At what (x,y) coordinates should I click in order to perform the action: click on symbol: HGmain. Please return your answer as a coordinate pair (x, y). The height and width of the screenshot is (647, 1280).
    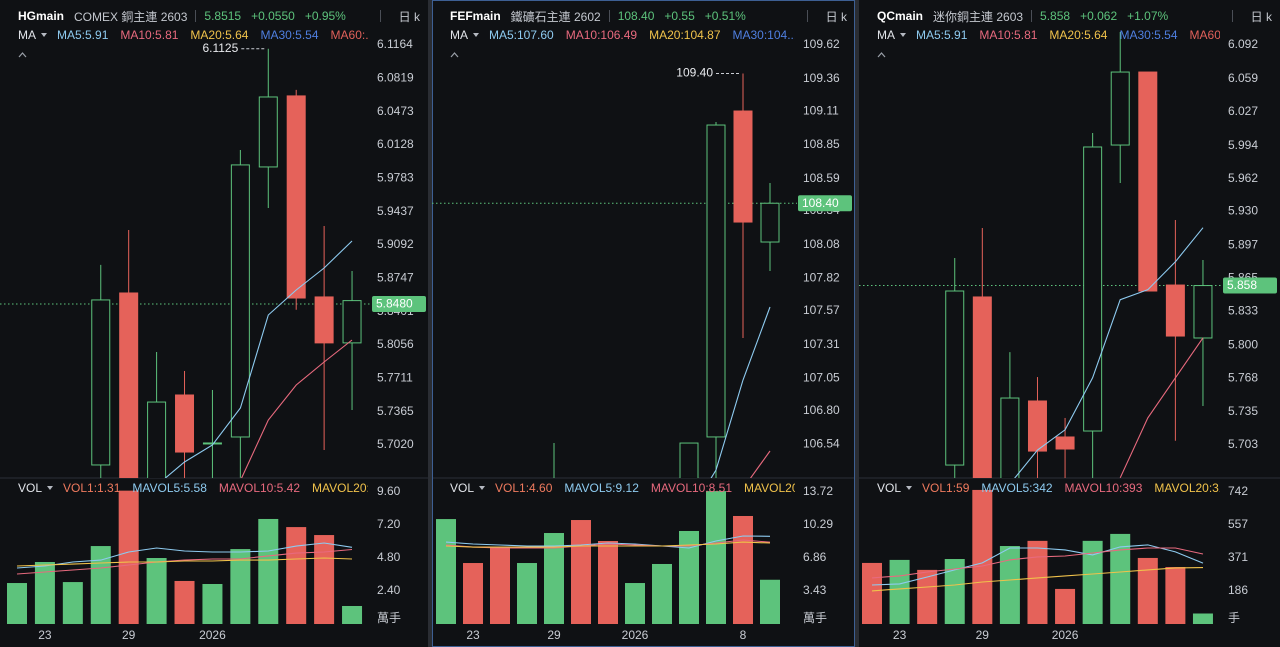
    Looking at the image, I should click on (41, 16).